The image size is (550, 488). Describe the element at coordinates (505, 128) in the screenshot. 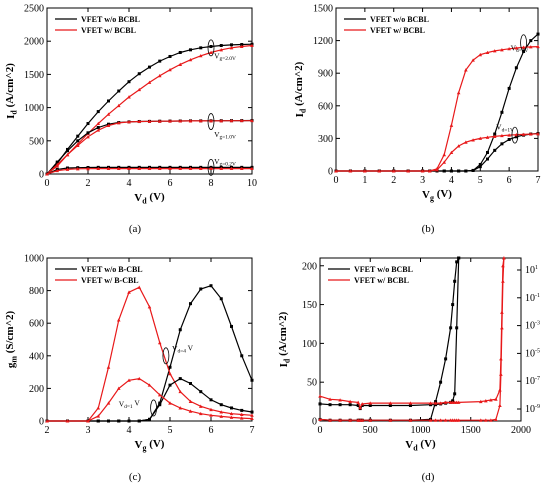

I see `curve-annotation: Vd=1V` at that location.